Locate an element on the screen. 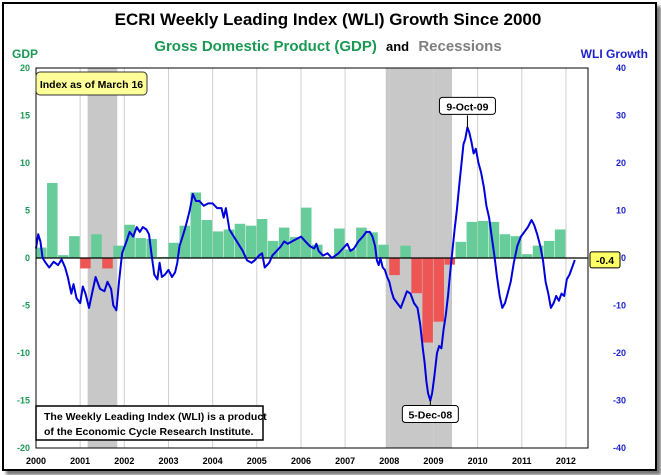  subtitle-and: and is located at coordinates (397, 46).